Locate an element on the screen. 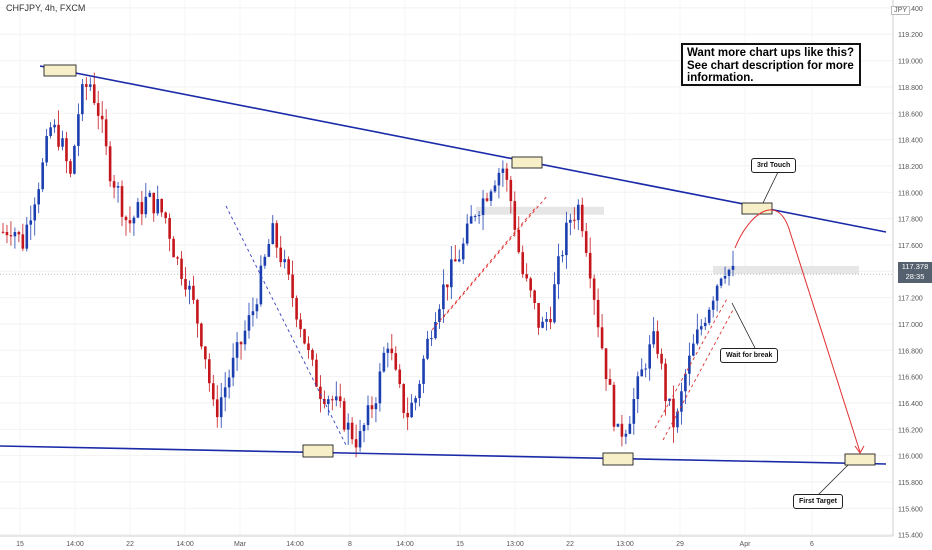 This screenshot has height=550, width=932. lower-trendline is located at coordinates (443, 455).